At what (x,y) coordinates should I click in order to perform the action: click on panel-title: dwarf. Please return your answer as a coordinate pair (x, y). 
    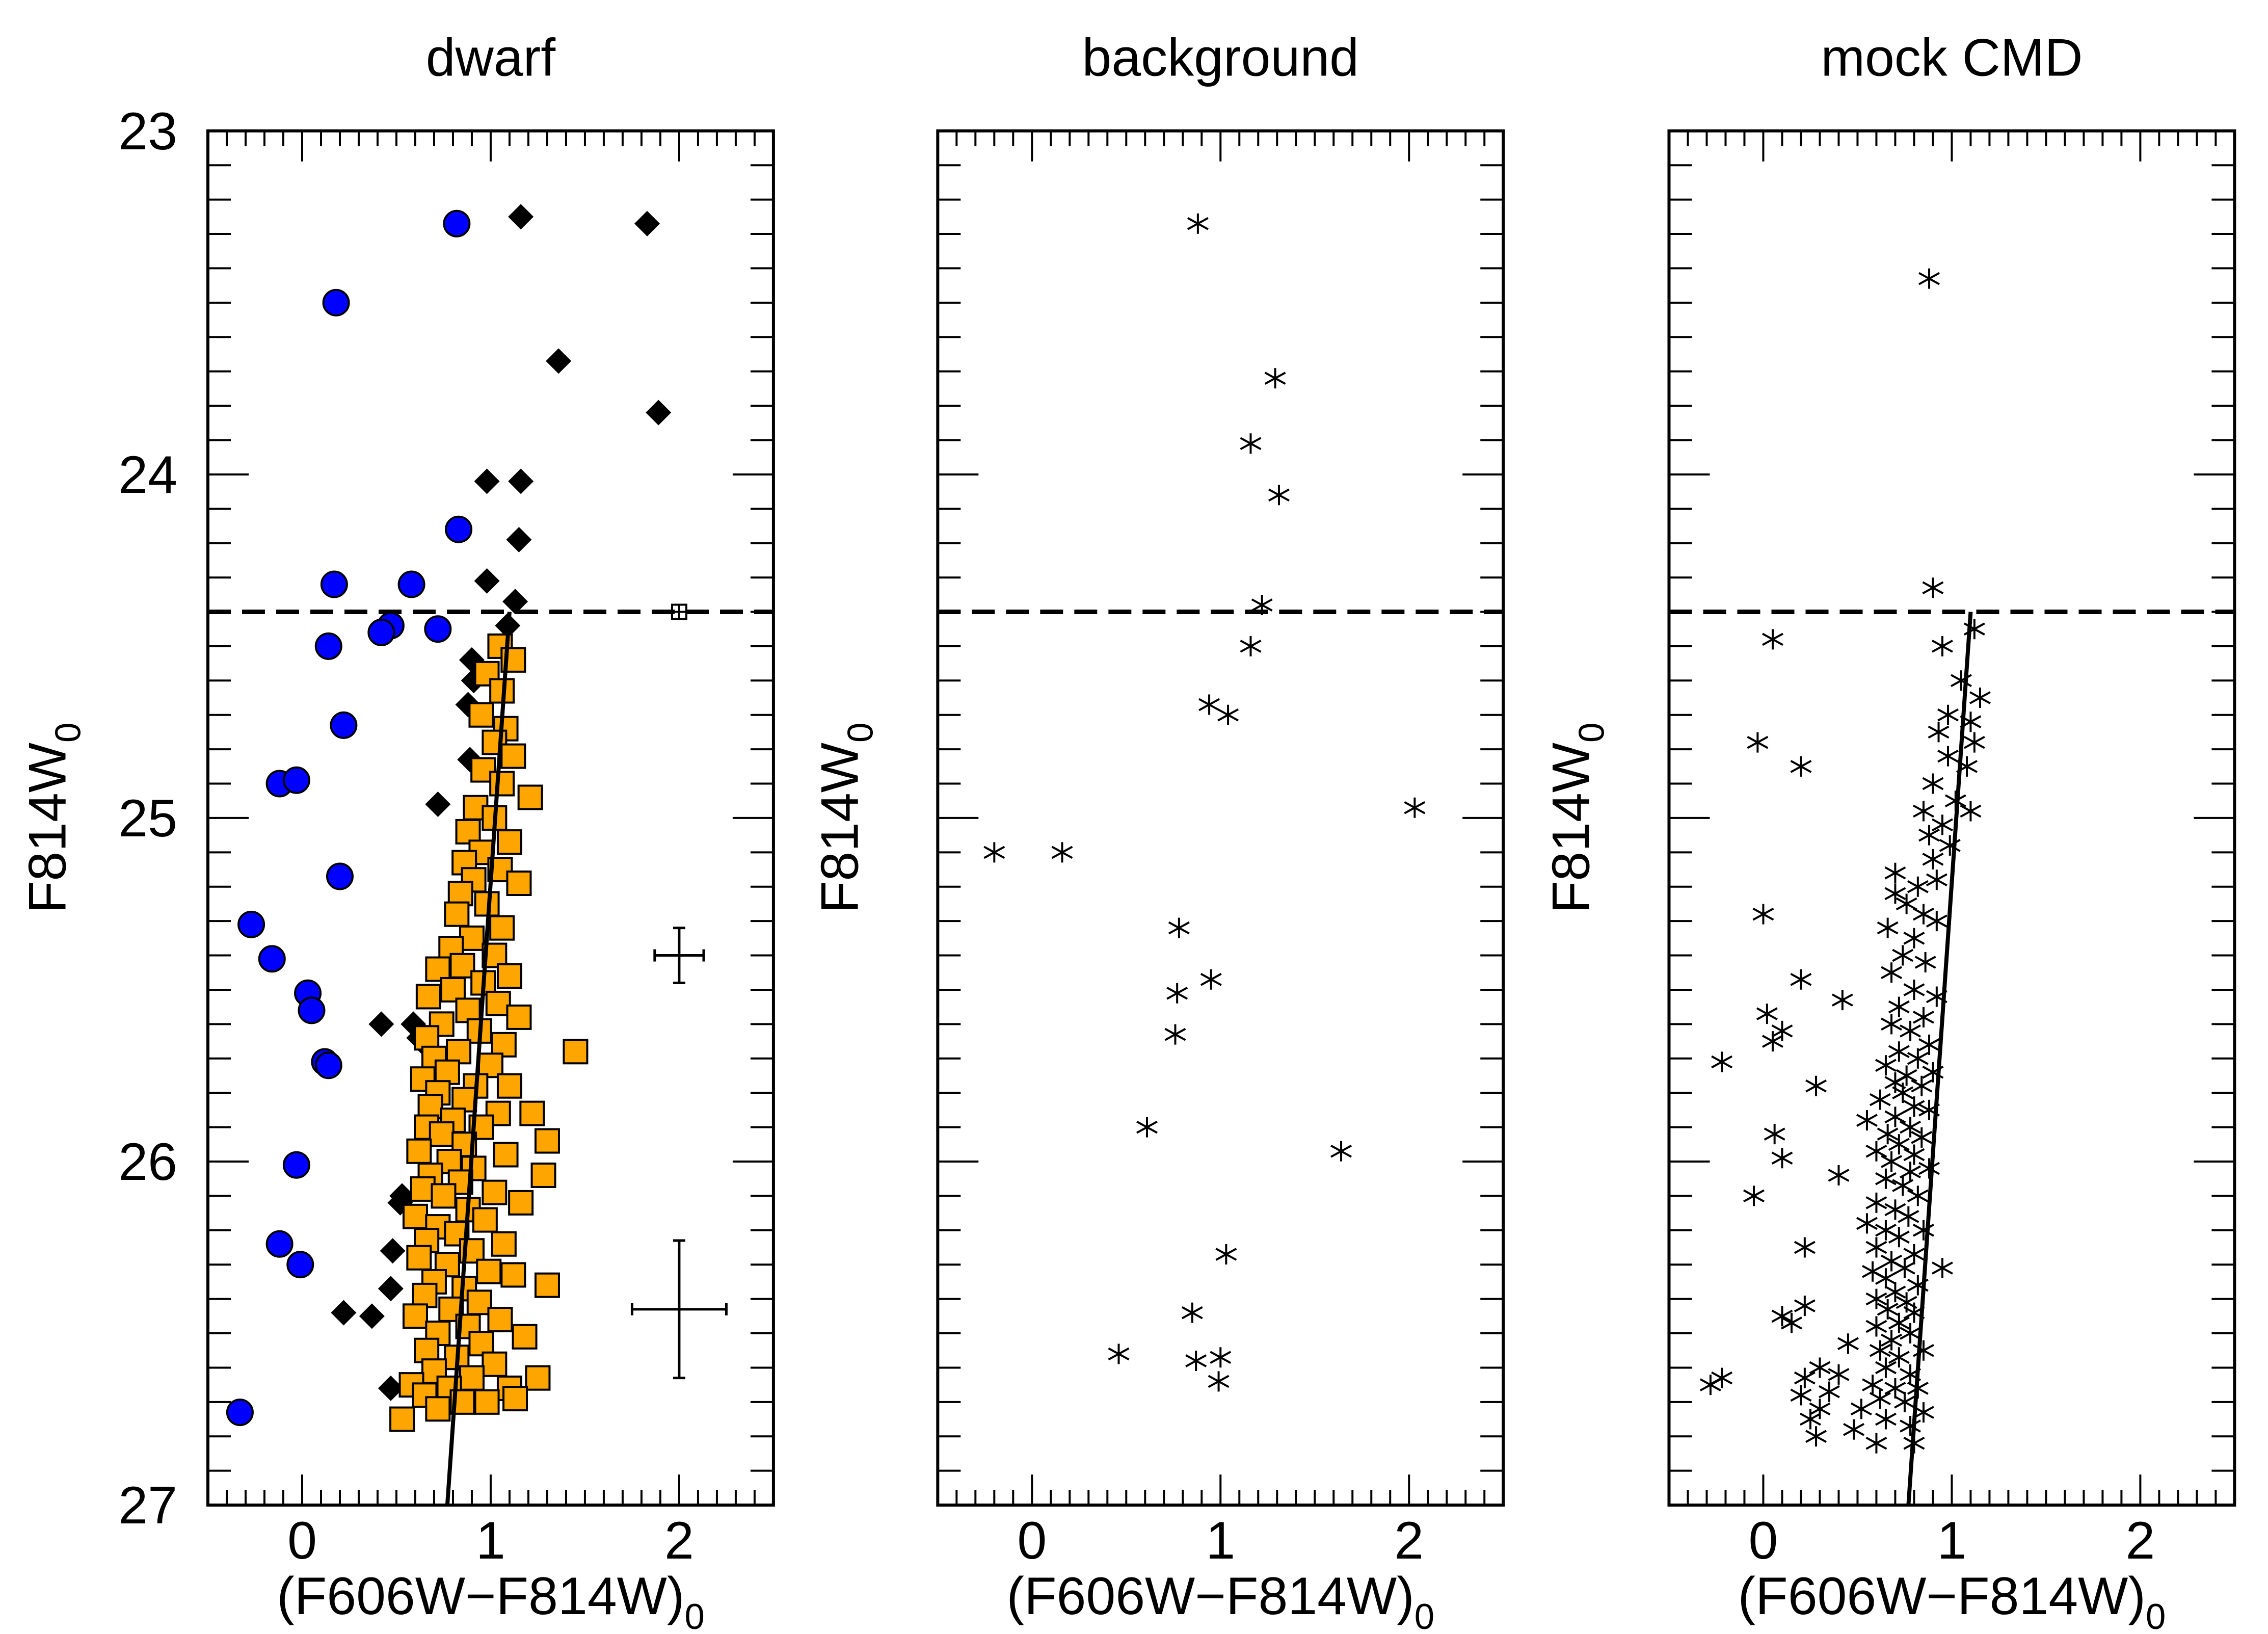
    Looking at the image, I should click on (491, 57).